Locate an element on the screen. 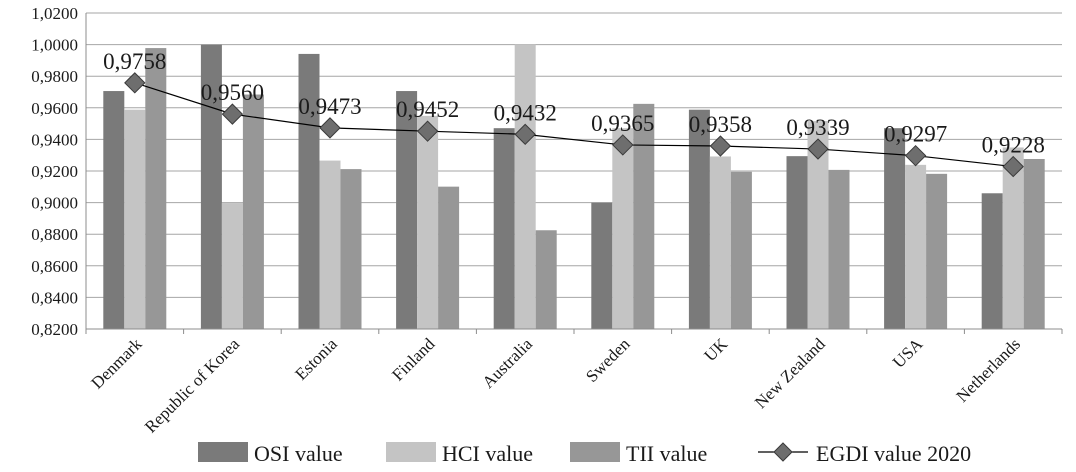 The width and height of the screenshot is (1076, 472). y-tick-label: 0,9800 is located at coordinates (54, 76).